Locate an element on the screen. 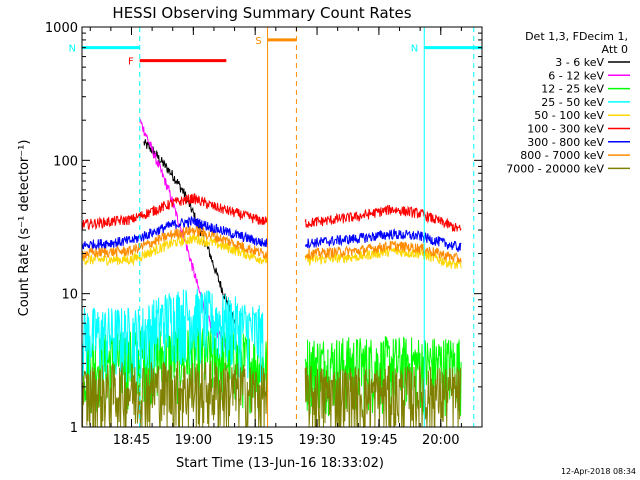 The height and width of the screenshot is (480, 640). series-line-800-7000-kev is located at coordinates (271, 244).